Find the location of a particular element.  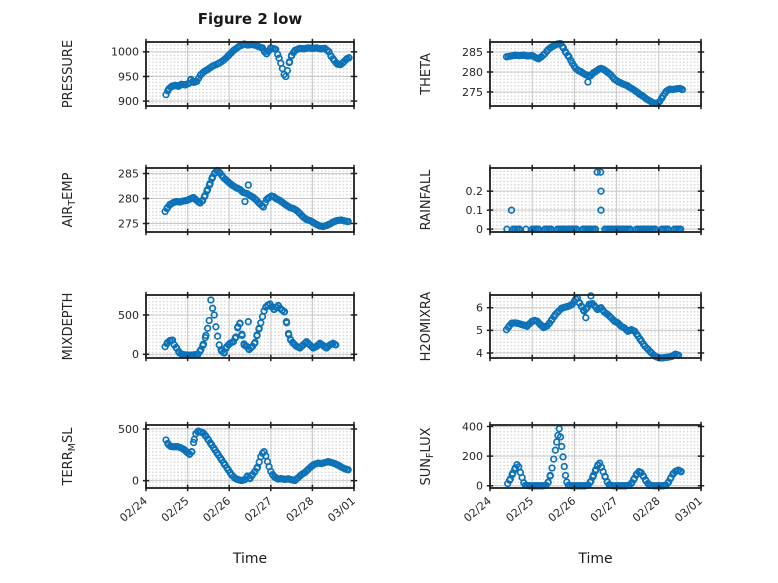

axes-svg: 0 500 MIXDEPTH is located at coordinates (209, 326).